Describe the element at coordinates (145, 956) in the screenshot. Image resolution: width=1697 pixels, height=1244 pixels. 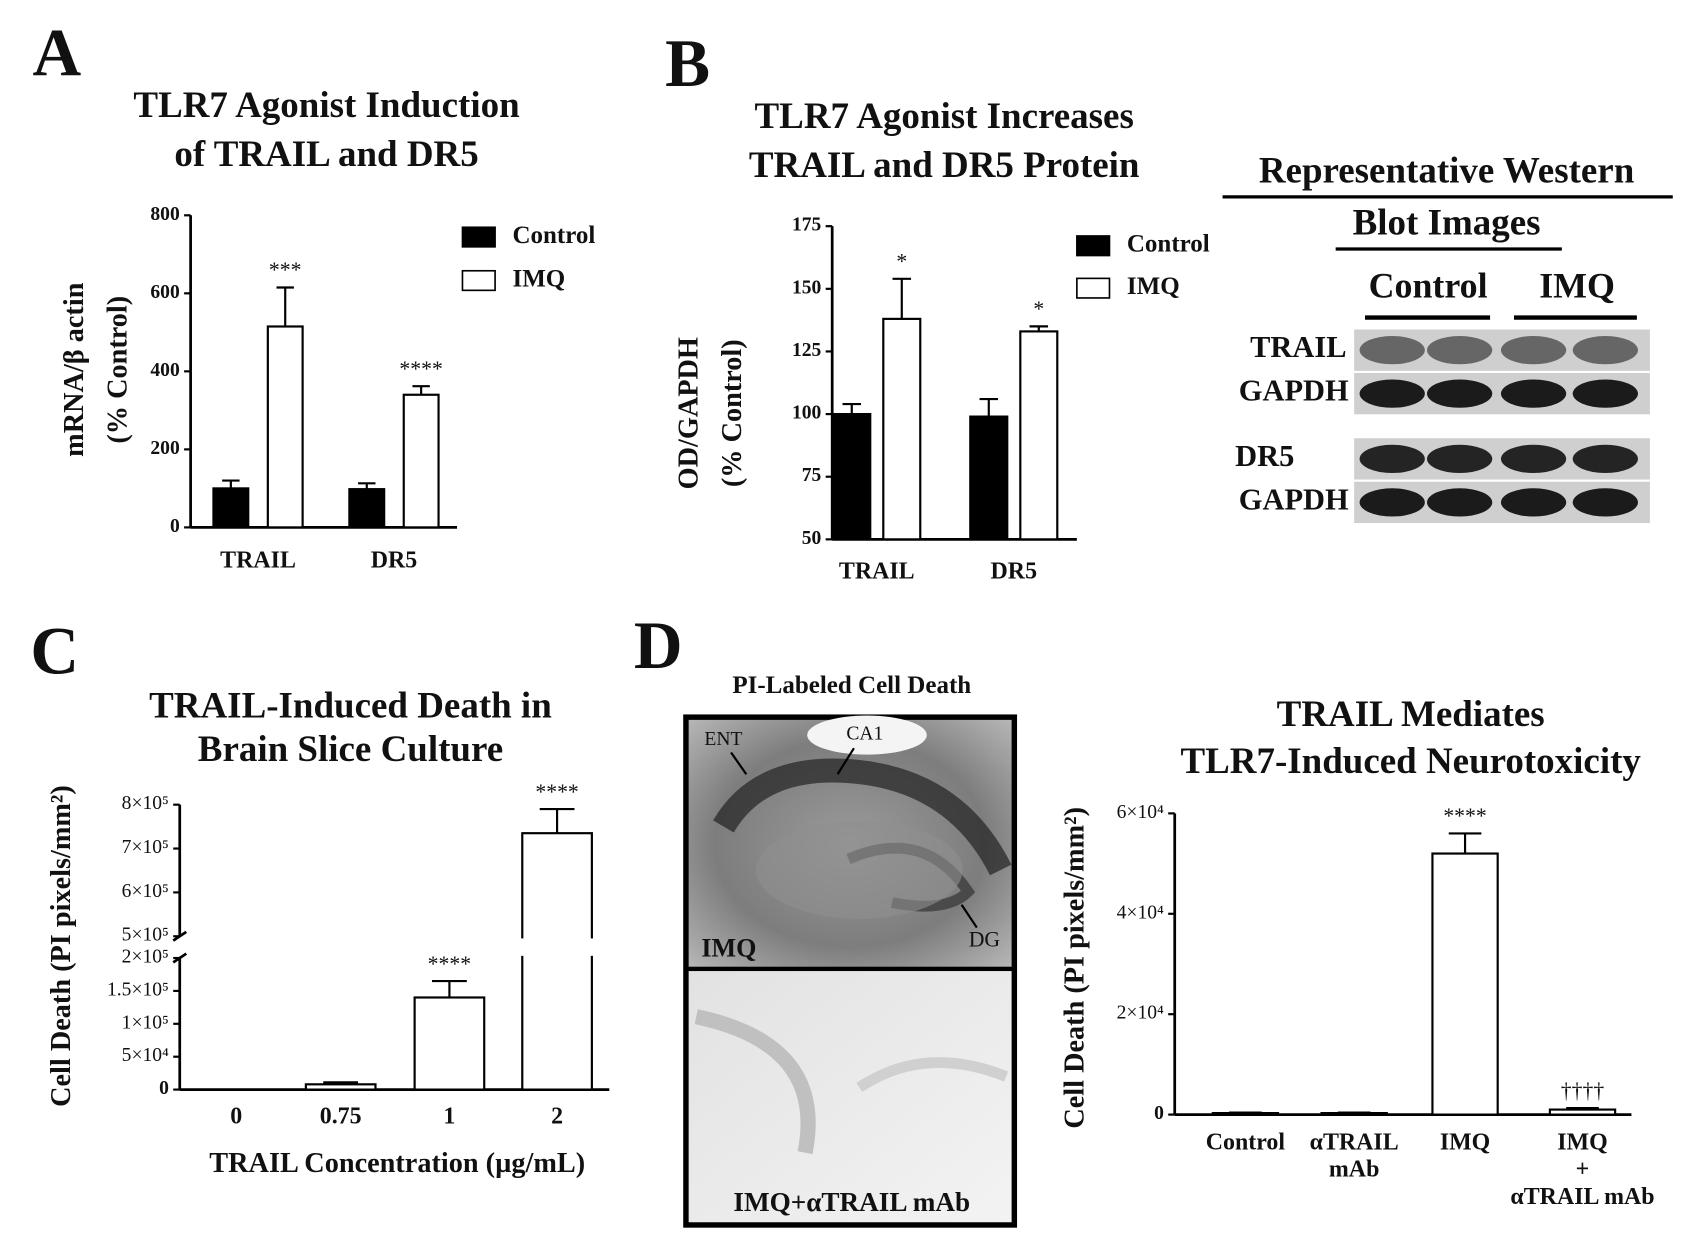
I see `y-tick-label: 2×10⁵` at that location.